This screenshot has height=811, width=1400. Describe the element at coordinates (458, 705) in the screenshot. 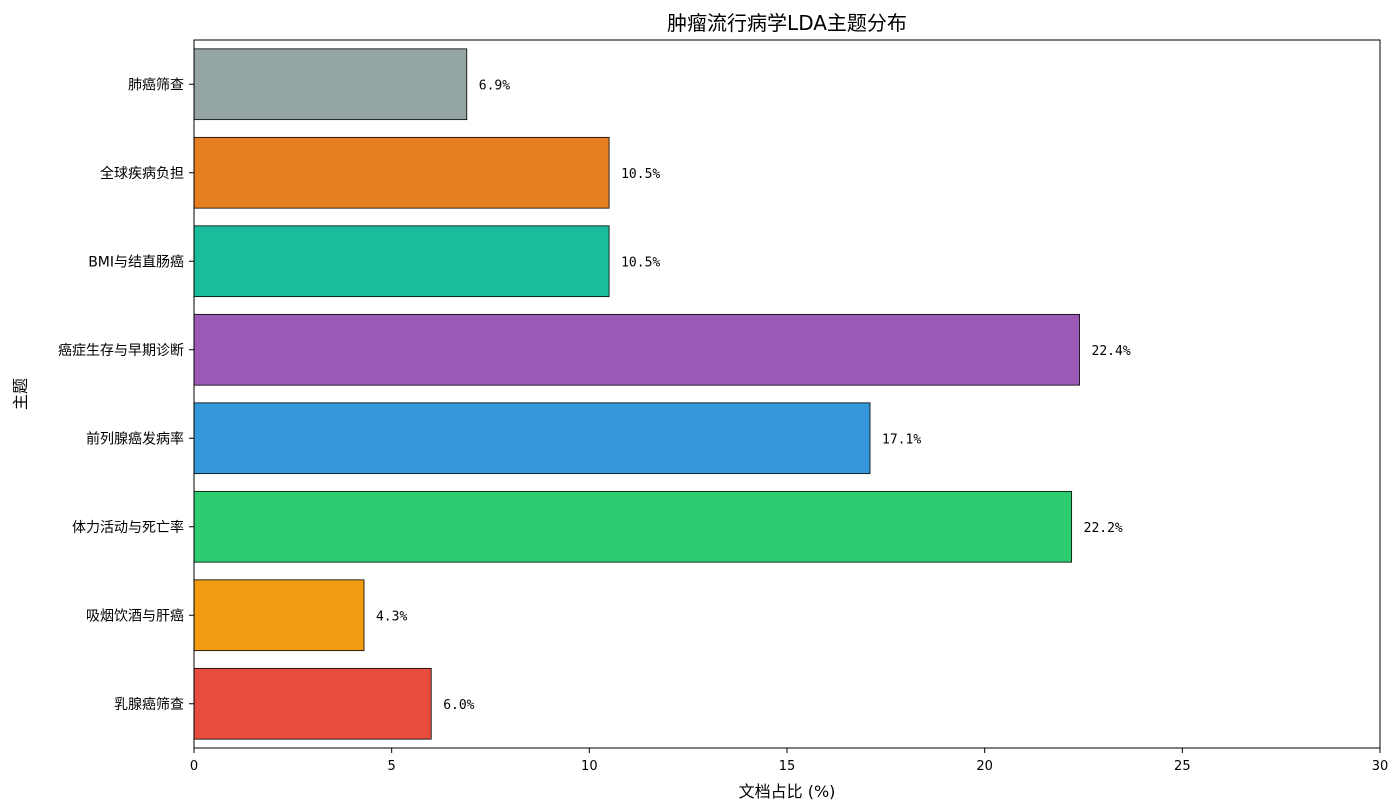

I see `bar-value-label: 6.0%` at that location.